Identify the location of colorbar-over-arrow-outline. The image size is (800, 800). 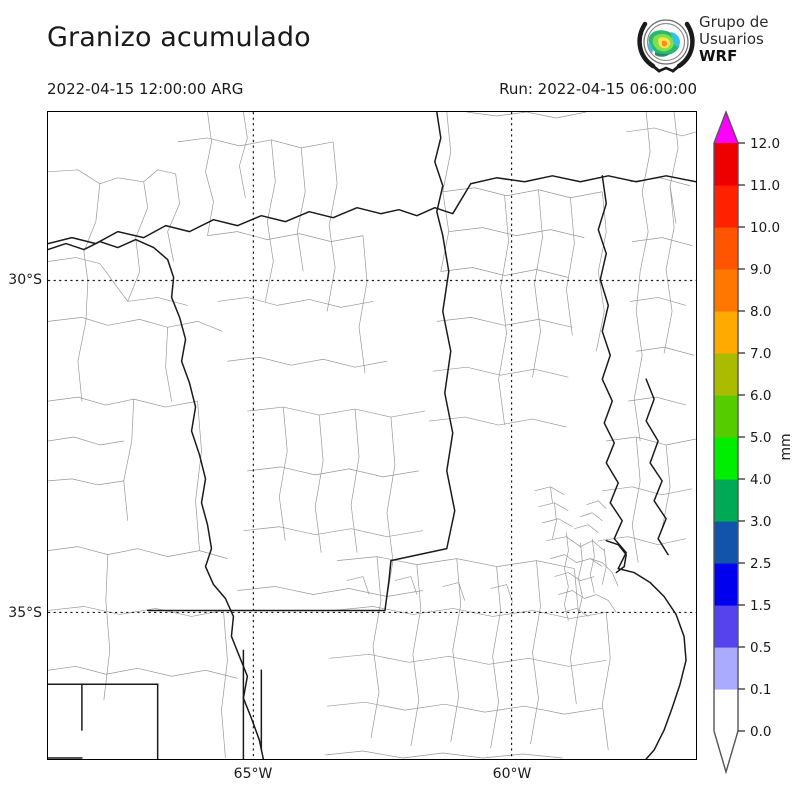
(726, 127).